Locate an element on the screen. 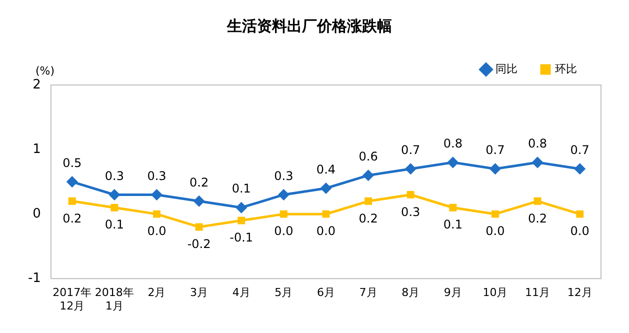 This screenshot has height=333, width=629. x-tick-label: 11月 is located at coordinates (537, 293).